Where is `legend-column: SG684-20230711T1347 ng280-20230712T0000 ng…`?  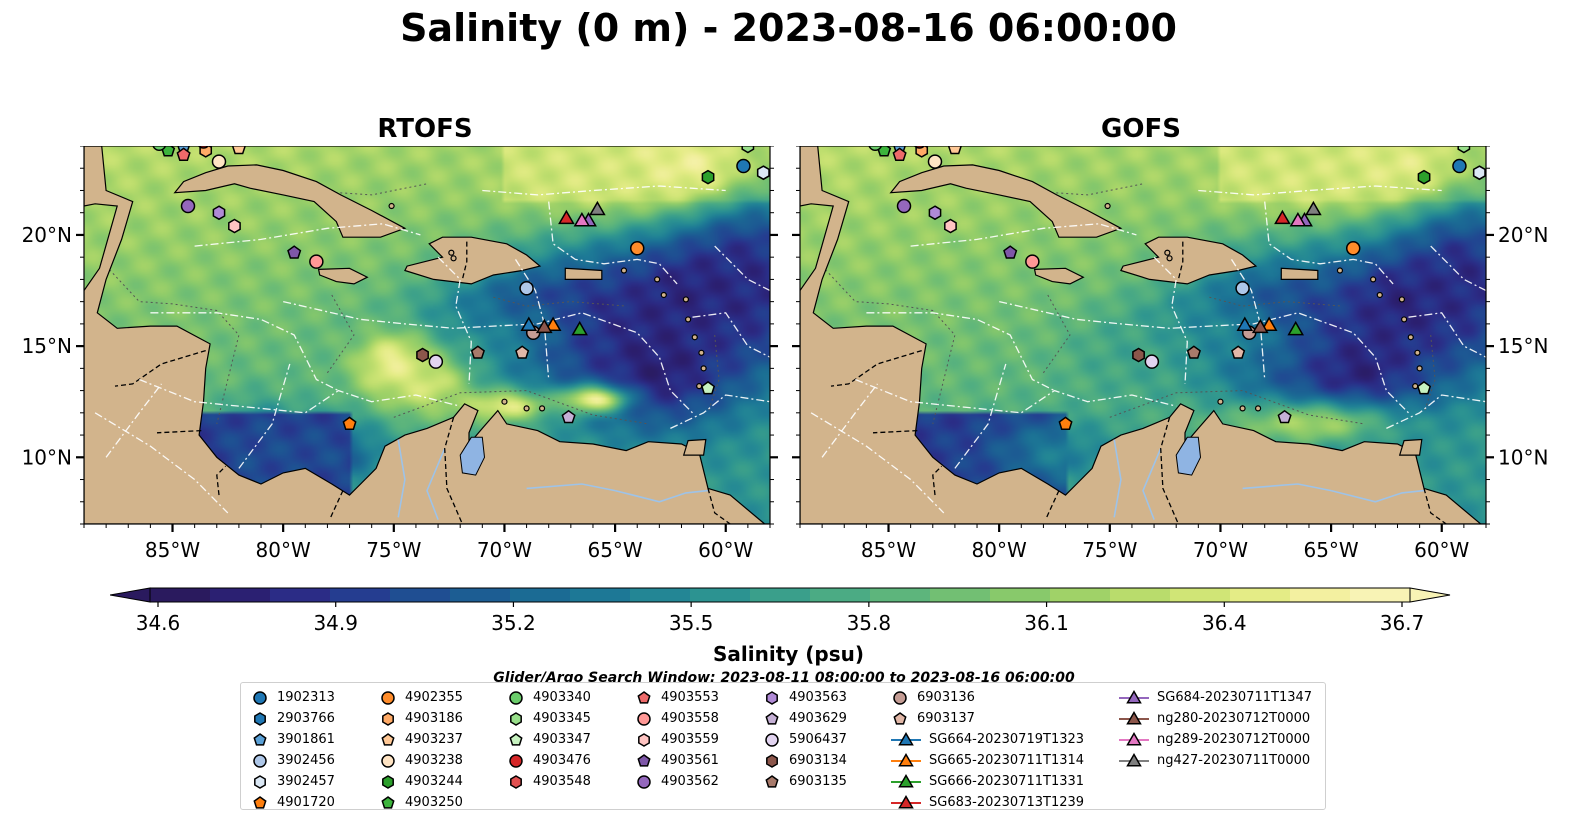
legend-column: SG684-20230711T1347 ng280-20230712T0000 ng… is located at coordinates (1215, 729).